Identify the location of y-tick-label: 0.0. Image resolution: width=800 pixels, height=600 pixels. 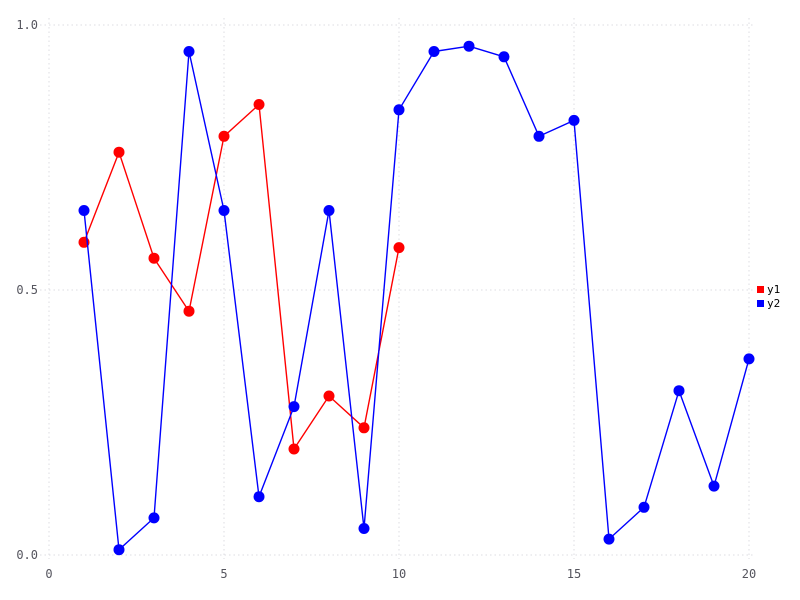
(27, 555).